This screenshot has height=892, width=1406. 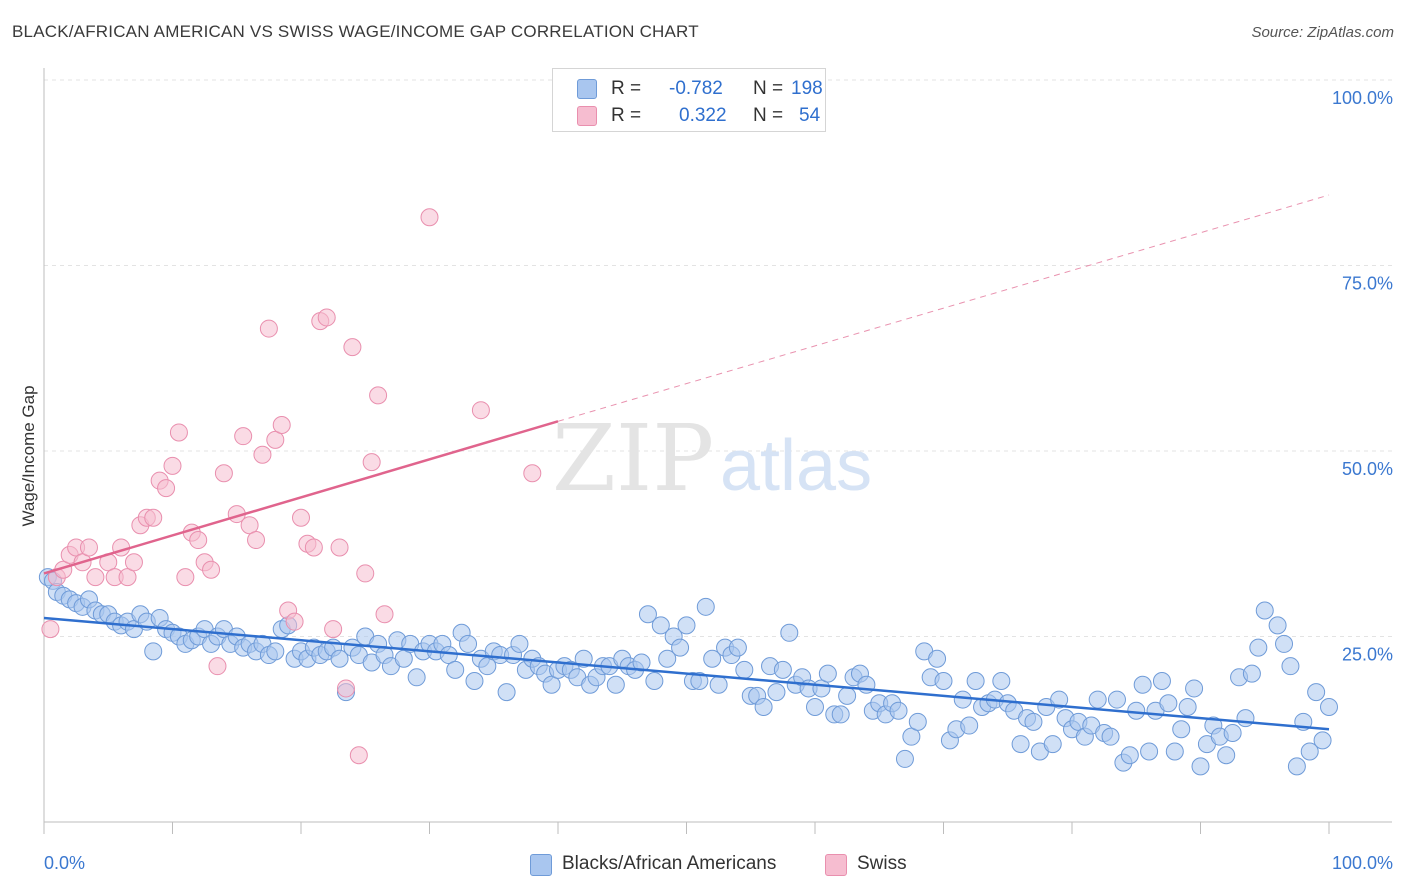 I want to click on y-tick-label: 75.0%, so click(x=1367, y=284).